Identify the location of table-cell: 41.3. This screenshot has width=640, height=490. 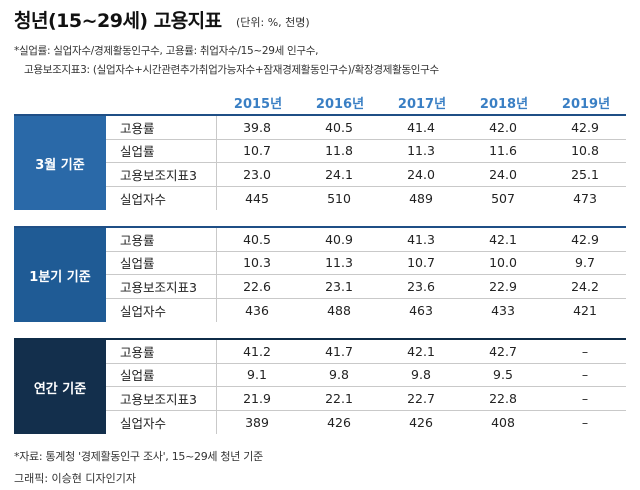
(421, 239).